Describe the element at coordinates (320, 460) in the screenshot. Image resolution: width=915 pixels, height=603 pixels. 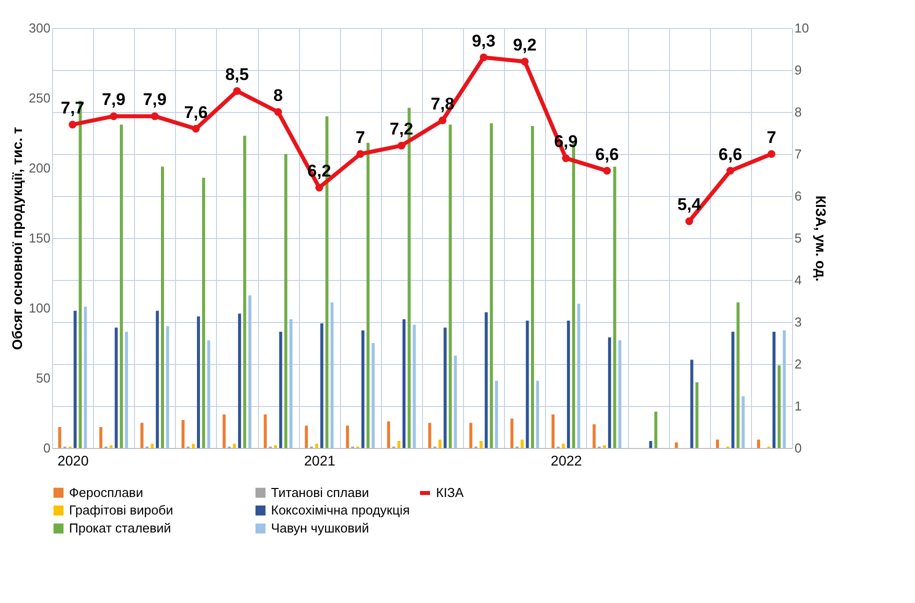
I see `x-tick-label: 2021` at that location.